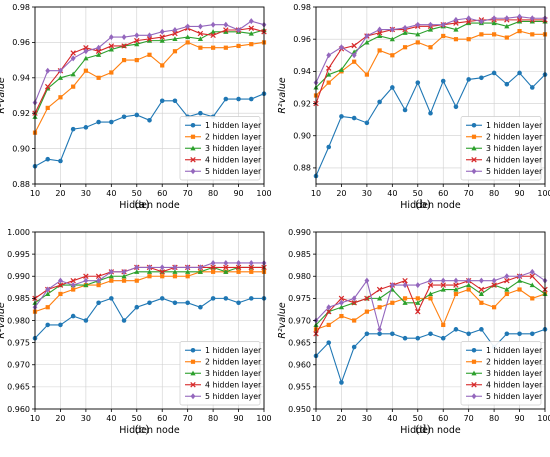 Image resolution: width=550 pixels, height=457 pixels. Describe the element at coordinates (367, 193) in the screenshot. I see `x-tick-label: 30` at that location.